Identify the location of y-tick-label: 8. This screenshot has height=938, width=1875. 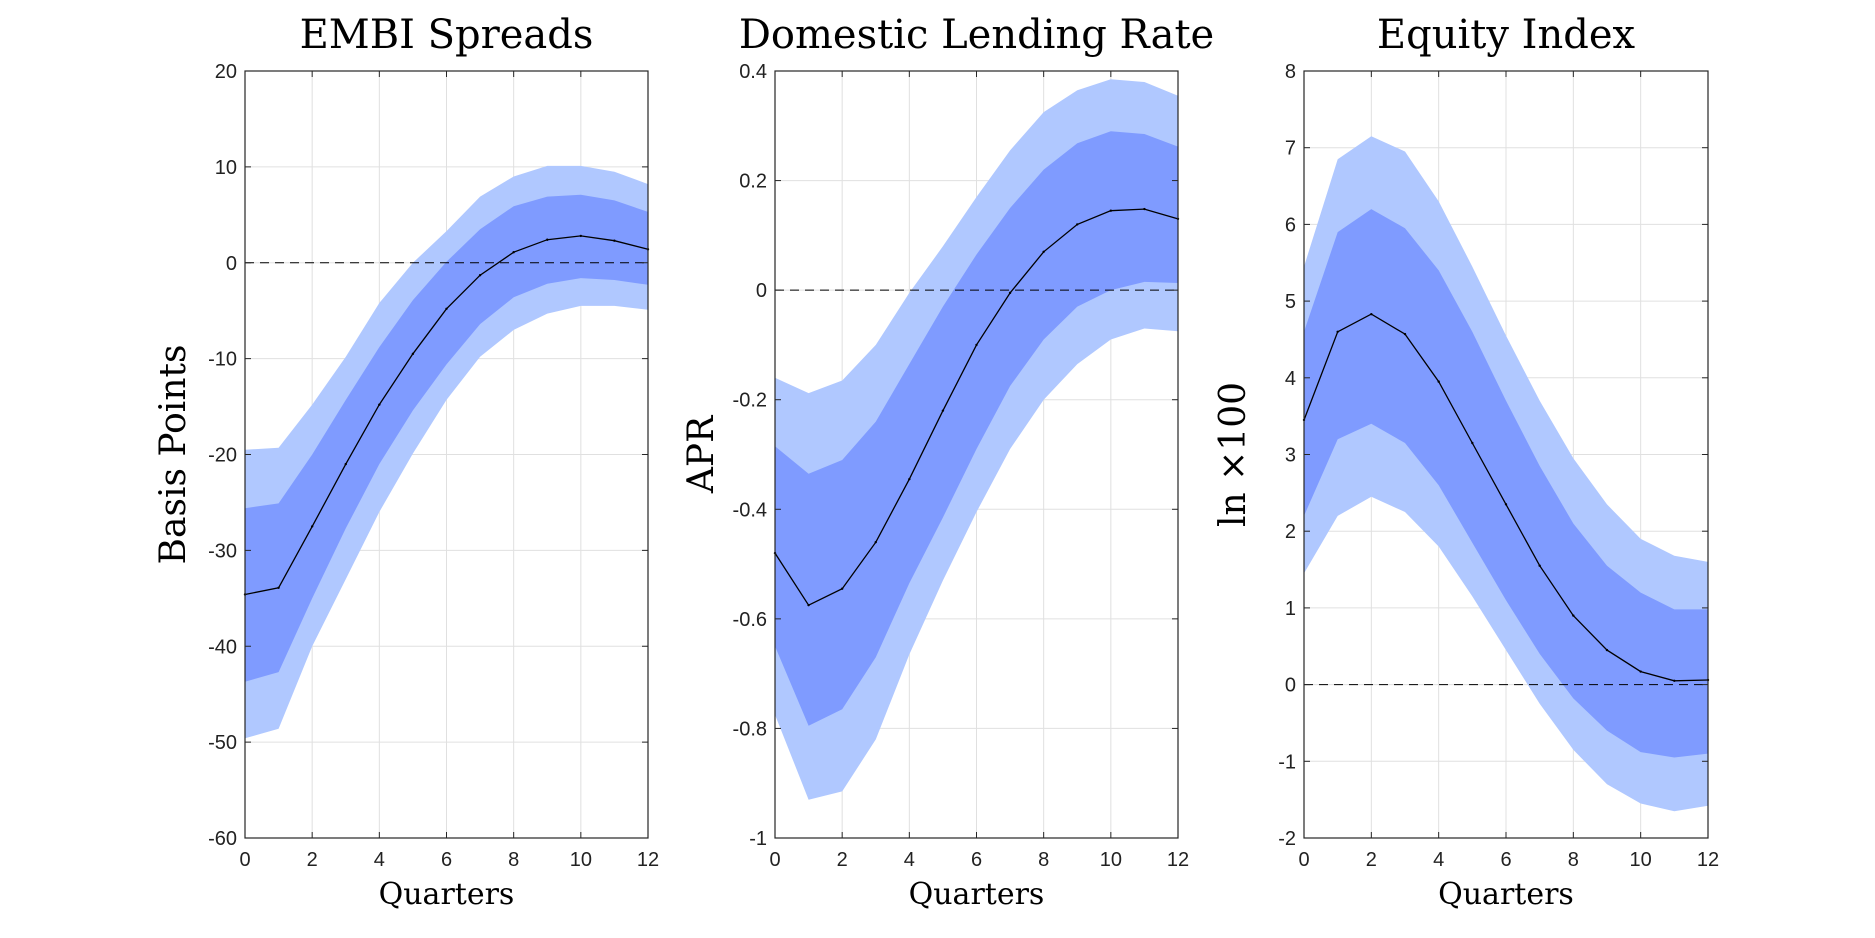
(1290, 72).